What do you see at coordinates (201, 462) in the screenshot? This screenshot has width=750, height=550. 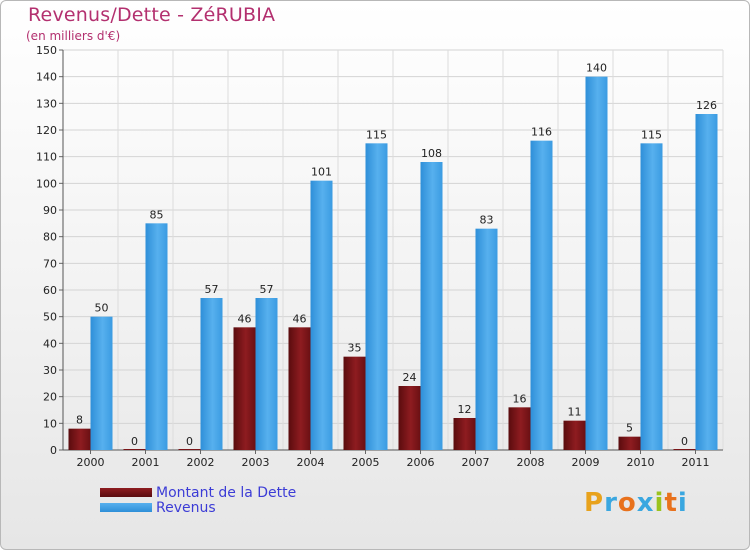 I see `x-tick-label-2002: 2002` at bounding box center [201, 462].